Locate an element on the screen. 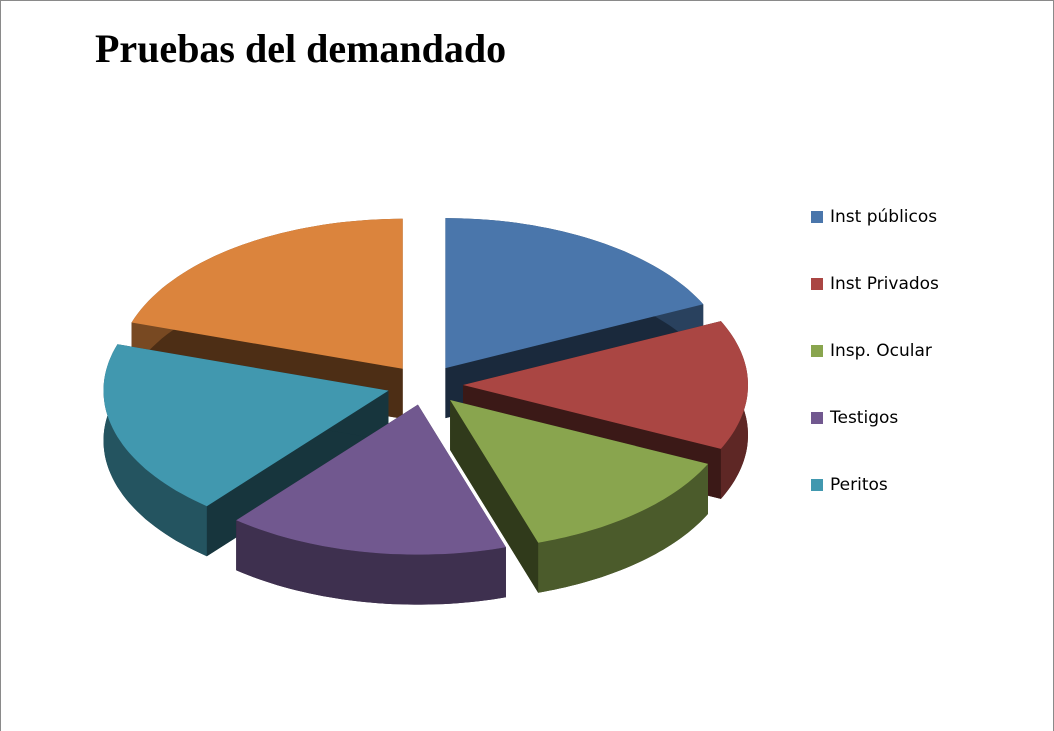 The width and height of the screenshot is (1054, 731). legend-label: Inst Privados is located at coordinates (884, 284).